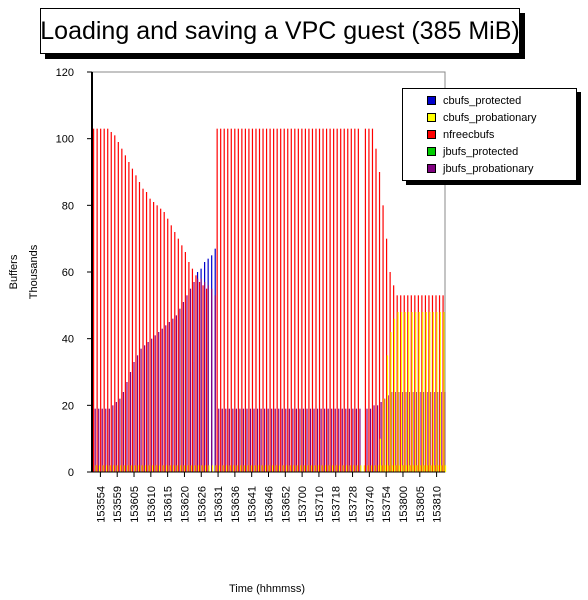 Image resolution: width=588 pixels, height=600 pixels. What do you see at coordinates (501, 151) in the screenshot?
I see `legend-item: jbufs_protected` at bounding box center [501, 151].